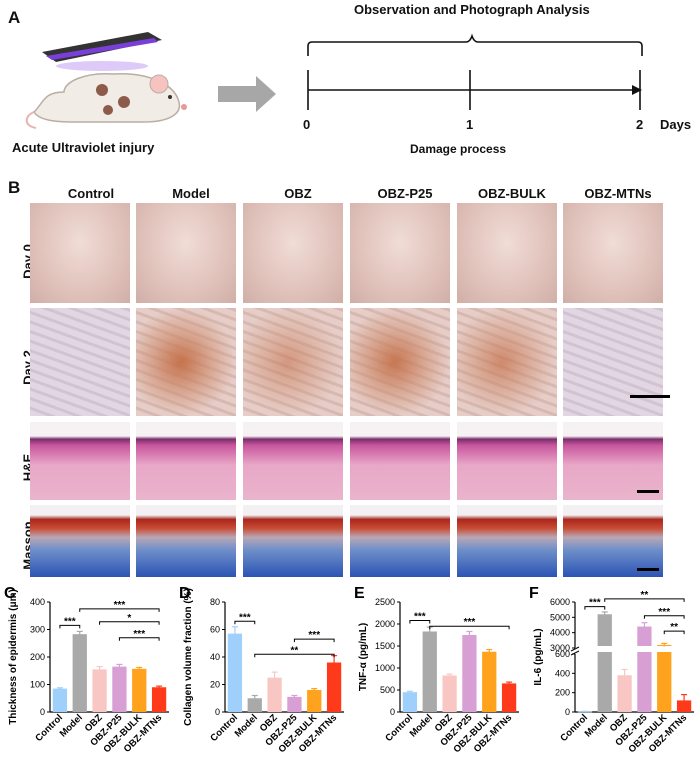 The width and height of the screenshot is (700, 771). Describe the element at coordinates (129, 618) in the screenshot. I see `significance-label: *` at that location.